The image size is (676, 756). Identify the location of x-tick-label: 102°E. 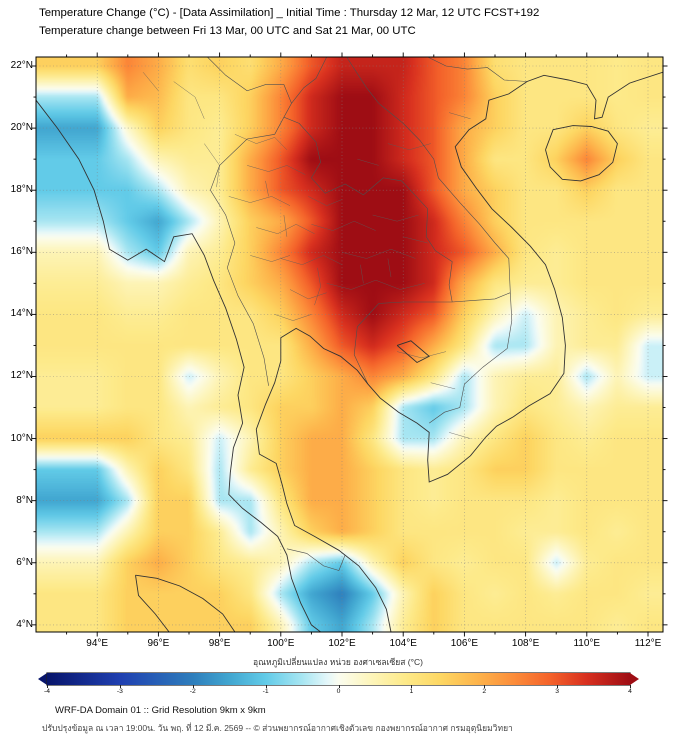
(342, 643).